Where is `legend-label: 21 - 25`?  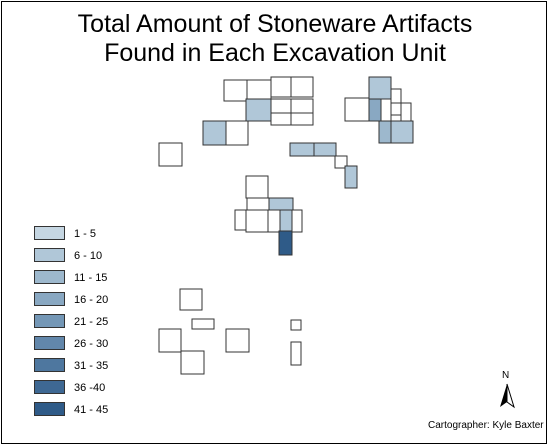 legend-label: 21 - 25 is located at coordinates (91, 322).